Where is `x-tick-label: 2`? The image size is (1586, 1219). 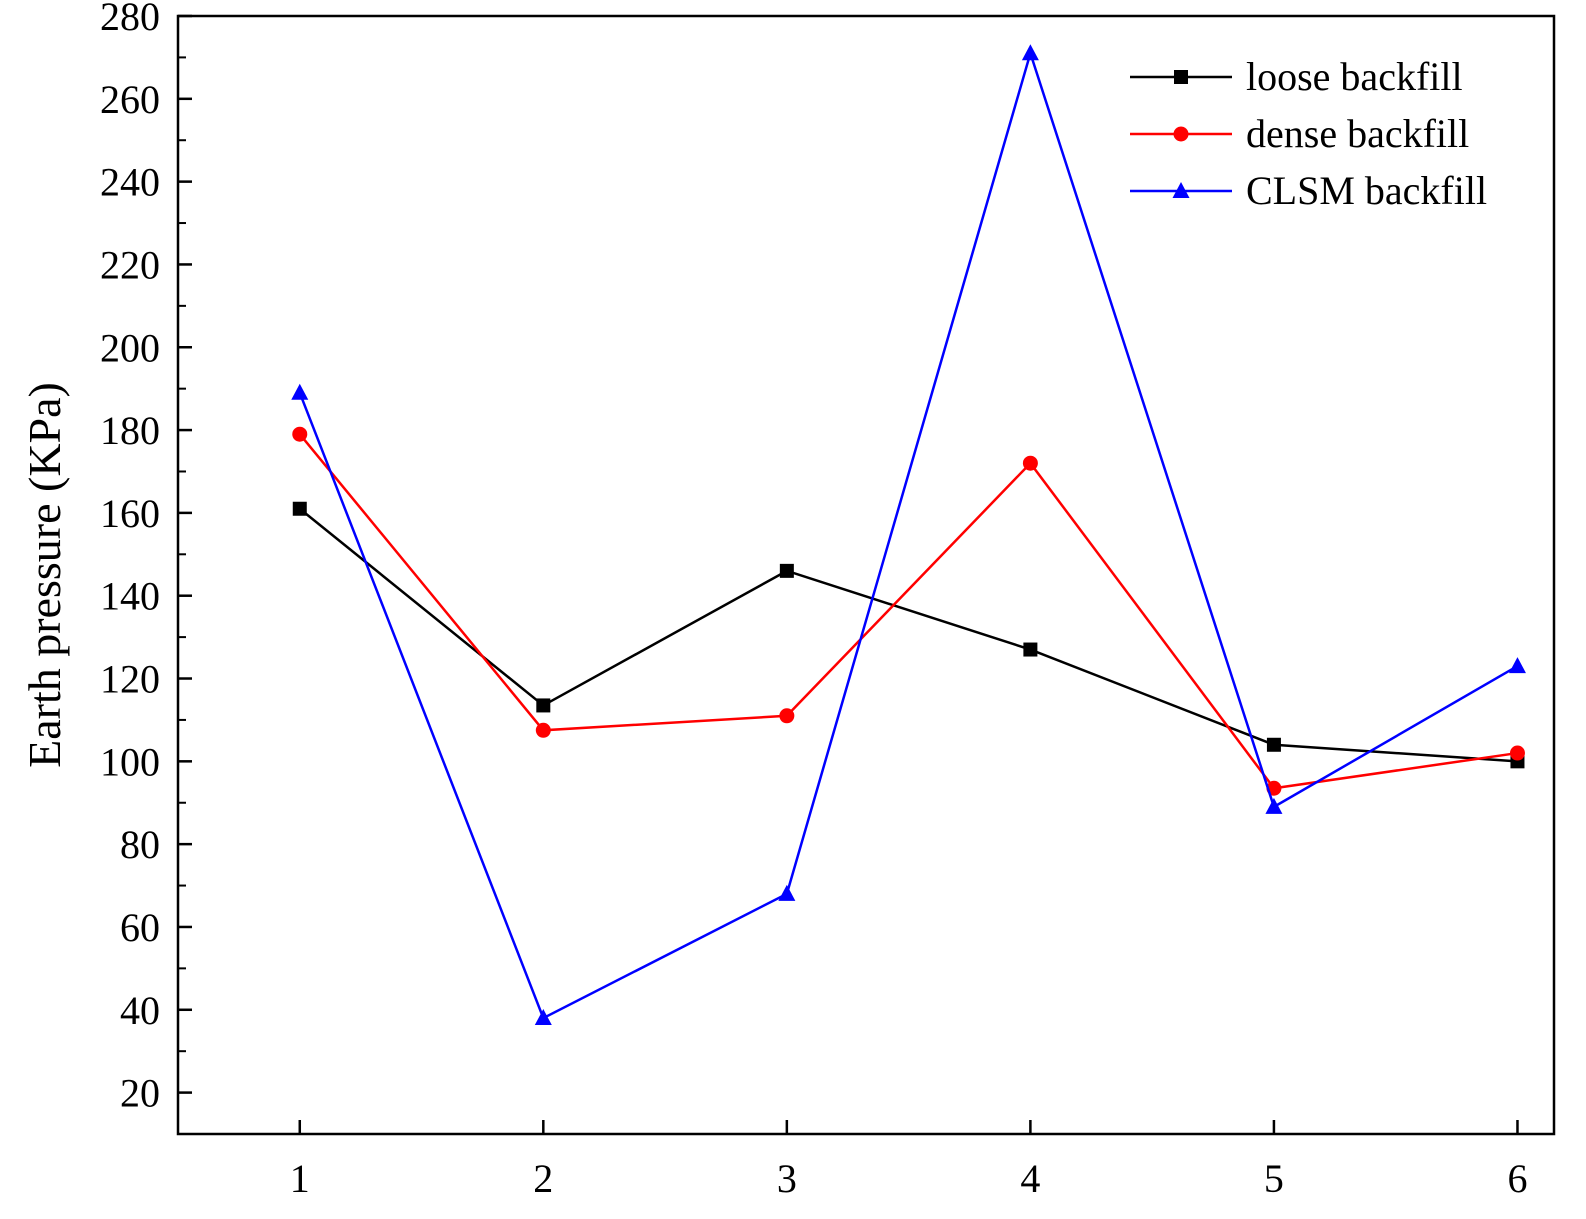 x-tick-label: 2 is located at coordinates (543, 1178).